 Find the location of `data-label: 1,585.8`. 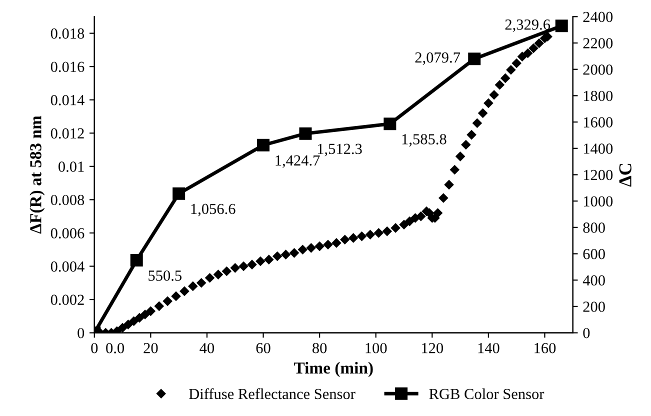

data-label: 1,585.8 is located at coordinates (424, 140).